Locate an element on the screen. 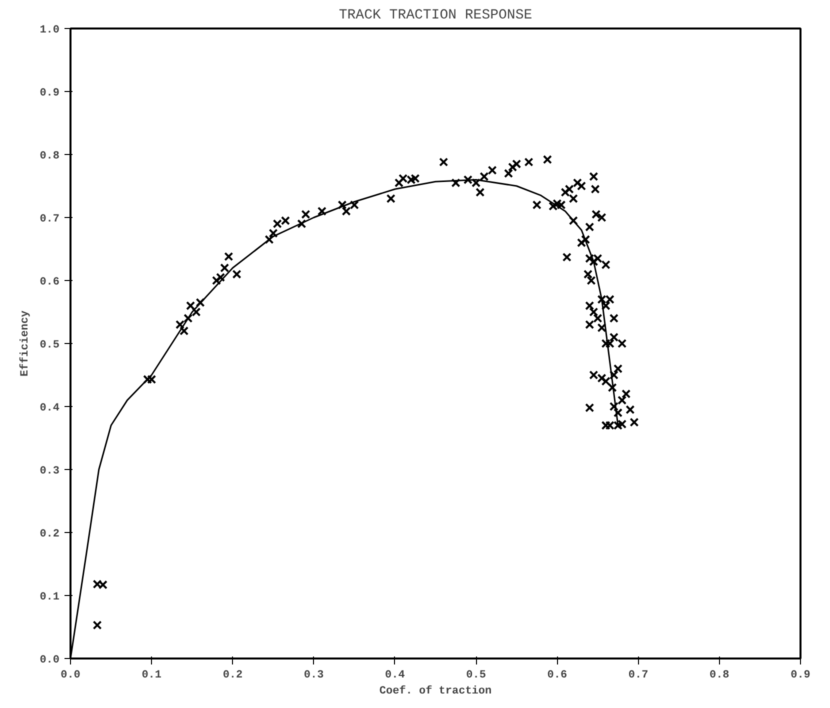 The height and width of the screenshot is (708, 830). chart-title: TRACK TRACTION RESPONSE is located at coordinates (435, 16).